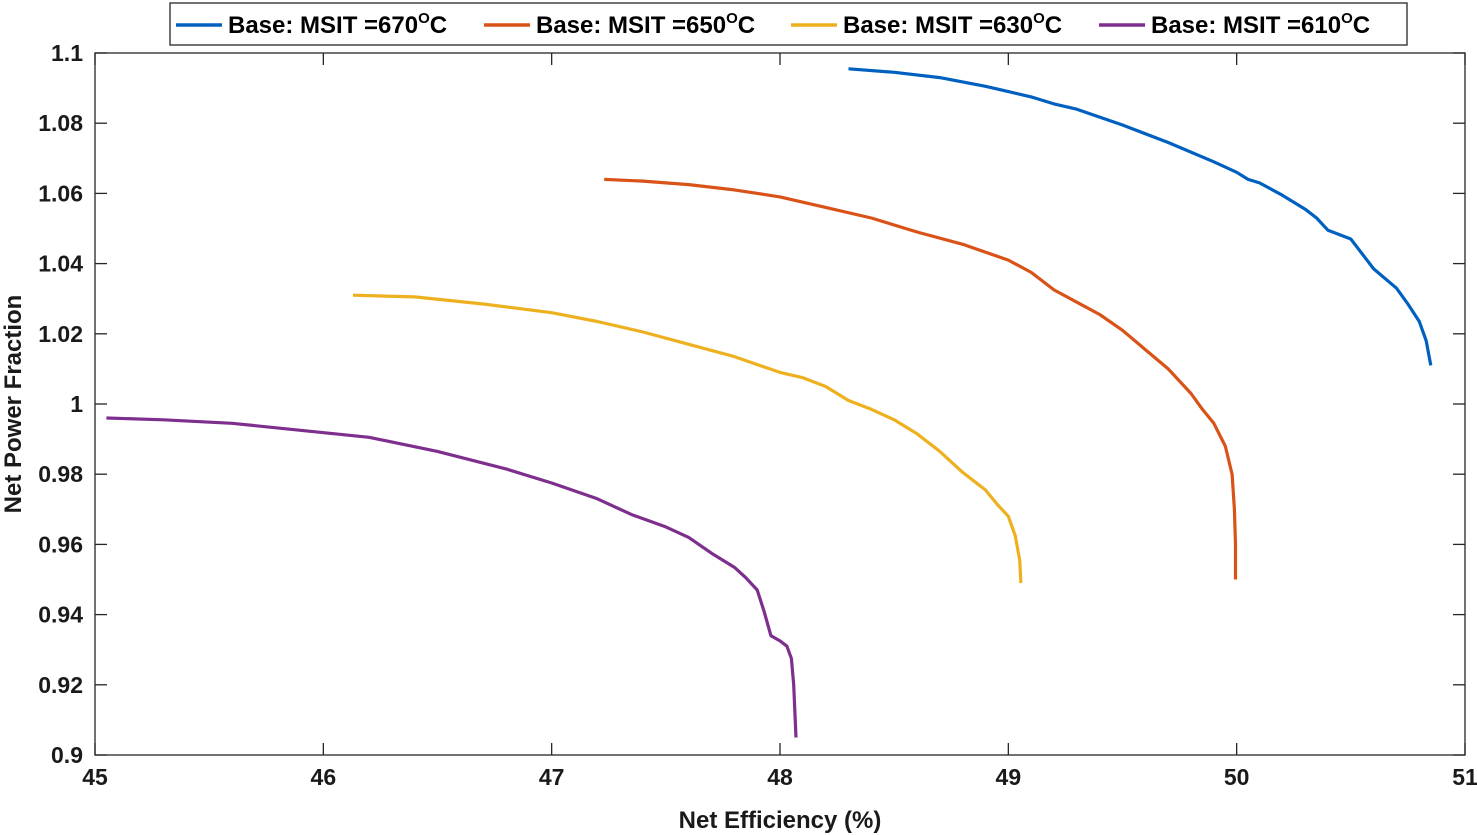  I want to click on legend-label: Base: MSIT =650OC, so click(645, 24).